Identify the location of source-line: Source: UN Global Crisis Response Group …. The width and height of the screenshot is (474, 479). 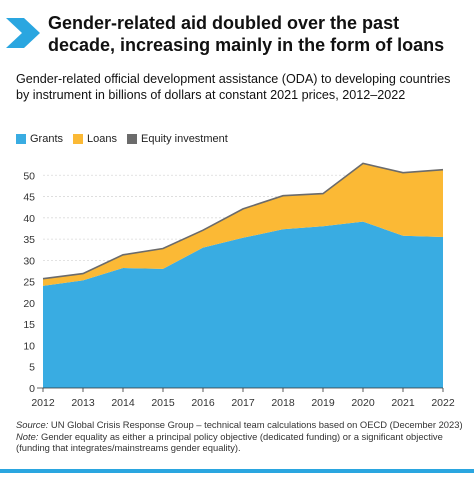
(241, 425).